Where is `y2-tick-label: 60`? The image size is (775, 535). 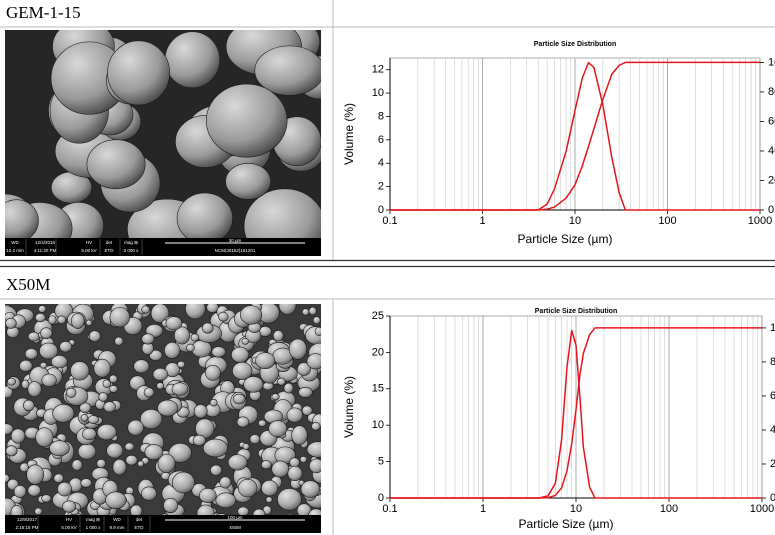
y2-tick-label: 60 is located at coordinates (771, 121).